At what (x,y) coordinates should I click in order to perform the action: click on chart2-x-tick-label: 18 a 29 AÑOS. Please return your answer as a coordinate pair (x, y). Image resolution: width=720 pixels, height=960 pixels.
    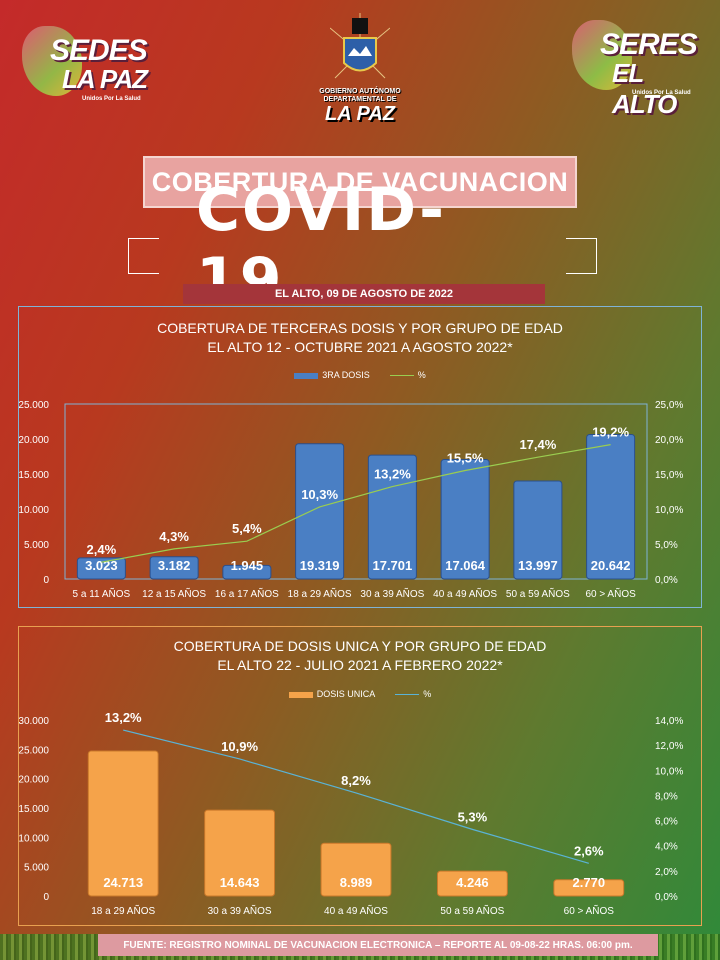
    Looking at the image, I should click on (123, 910).